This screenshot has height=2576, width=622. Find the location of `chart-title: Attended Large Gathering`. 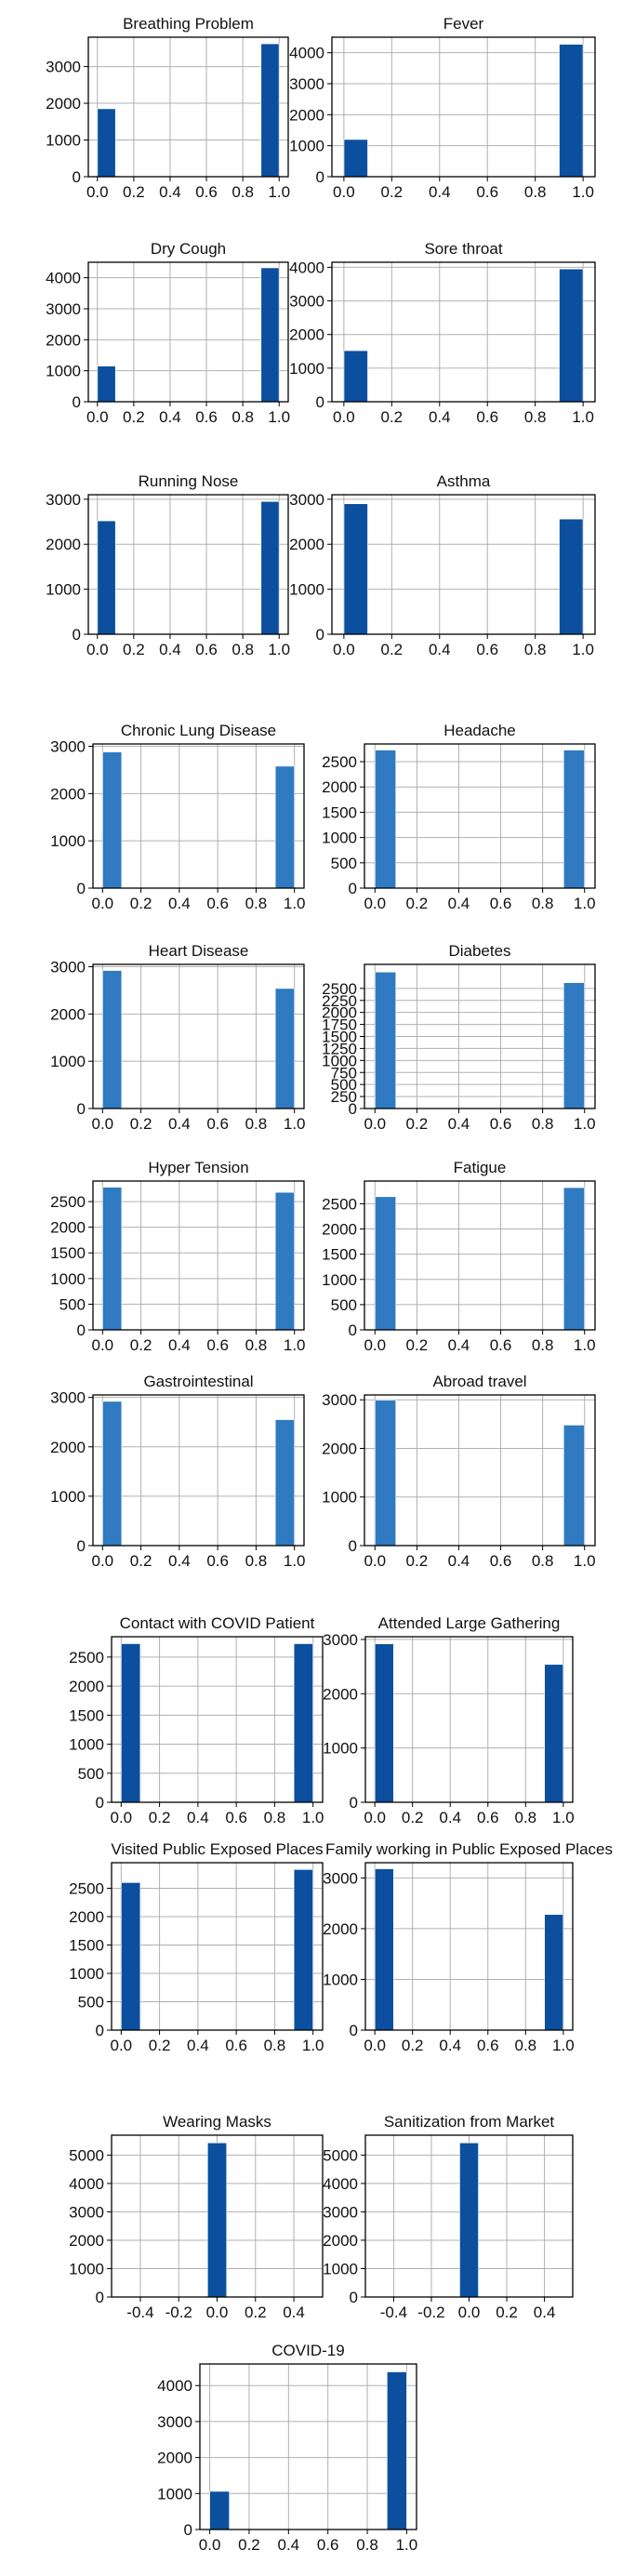

chart-title: Attended Large Gathering is located at coordinates (469, 1623).